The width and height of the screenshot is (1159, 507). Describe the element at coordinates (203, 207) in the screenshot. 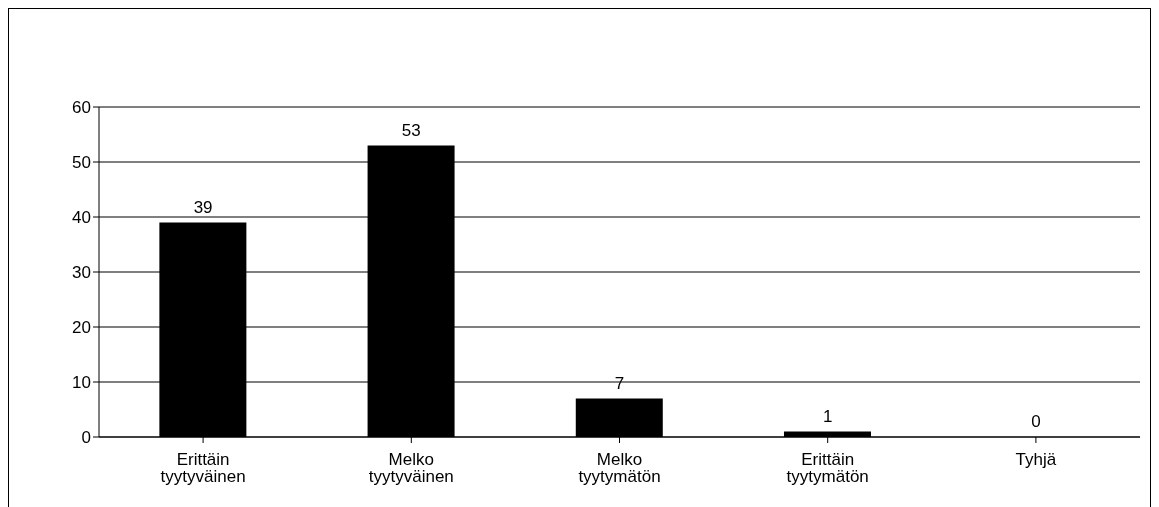

I see `data-label: 39` at that location.